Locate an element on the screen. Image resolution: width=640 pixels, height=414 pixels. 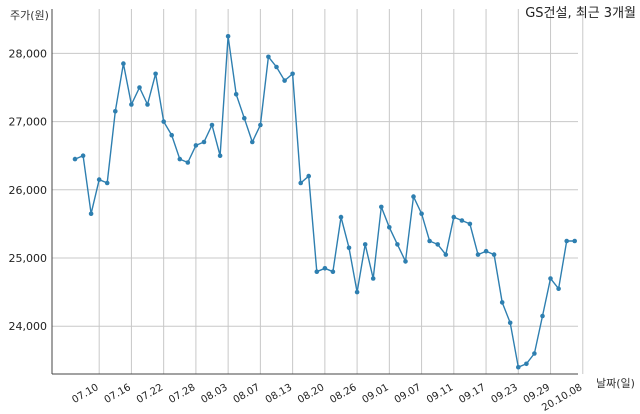
chart-title: GS건설, 최근 3개월 is located at coordinates (580, 13).